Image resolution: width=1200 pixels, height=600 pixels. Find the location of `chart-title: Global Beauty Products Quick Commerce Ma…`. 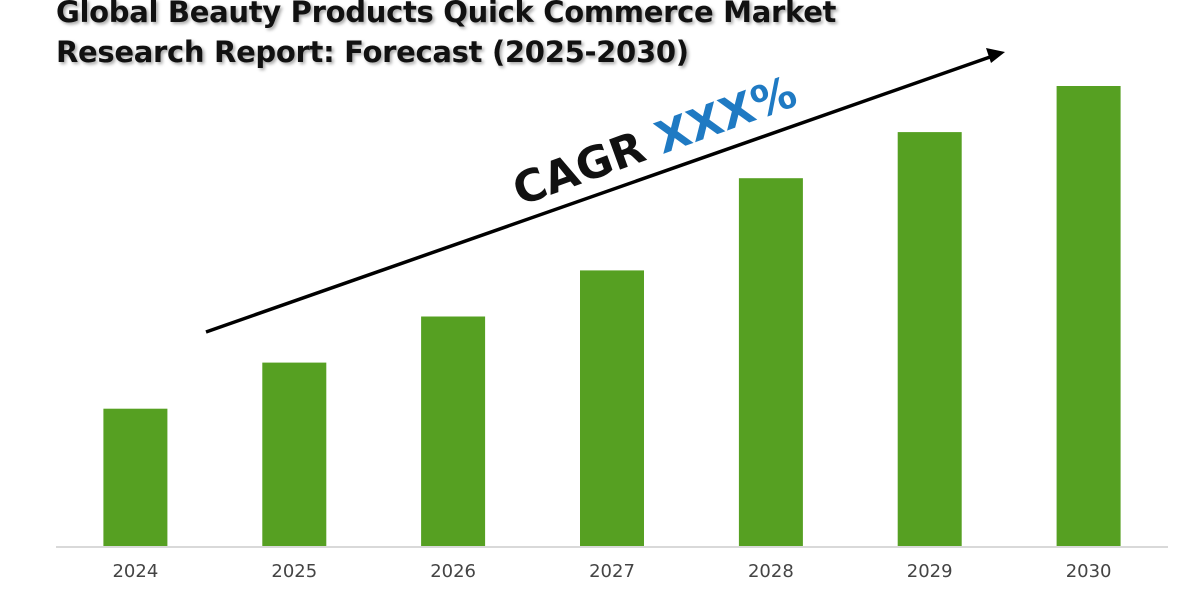

chart-title: Global Beauty Products Quick Commerce Ma… is located at coordinates (446, 36).